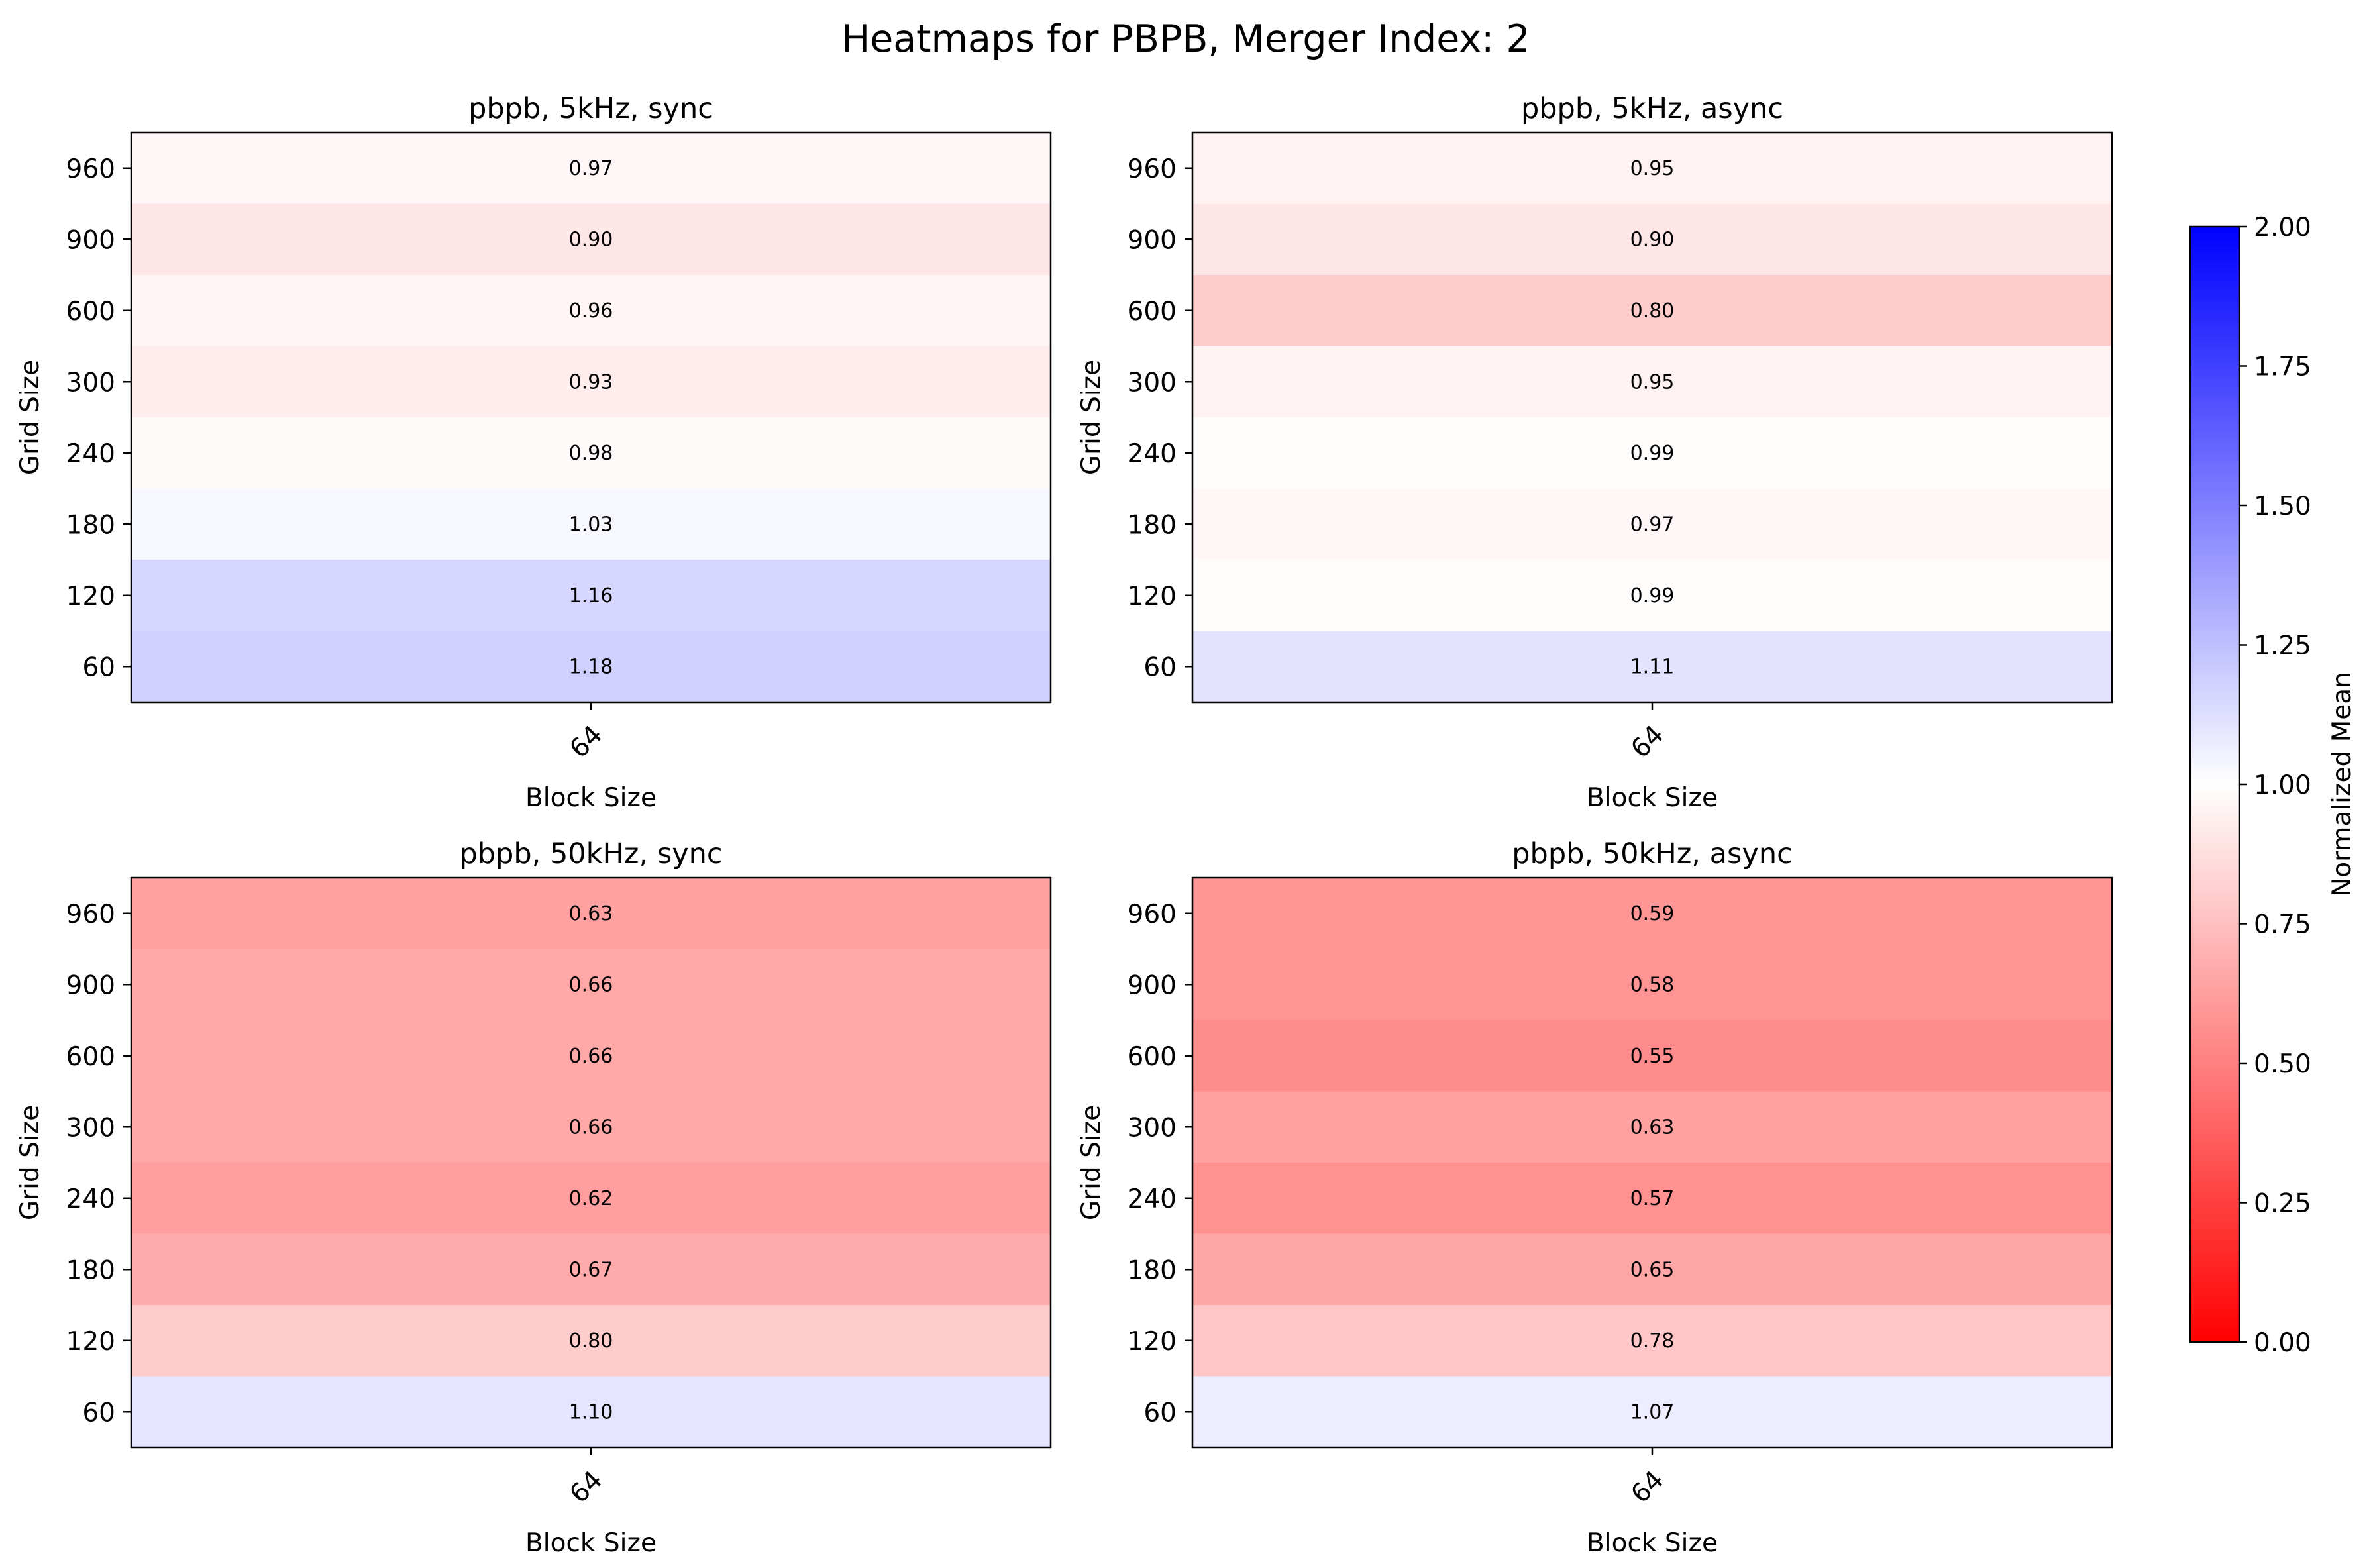  I want to click on cell-value-label: 0.65, so click(1653, 1269).